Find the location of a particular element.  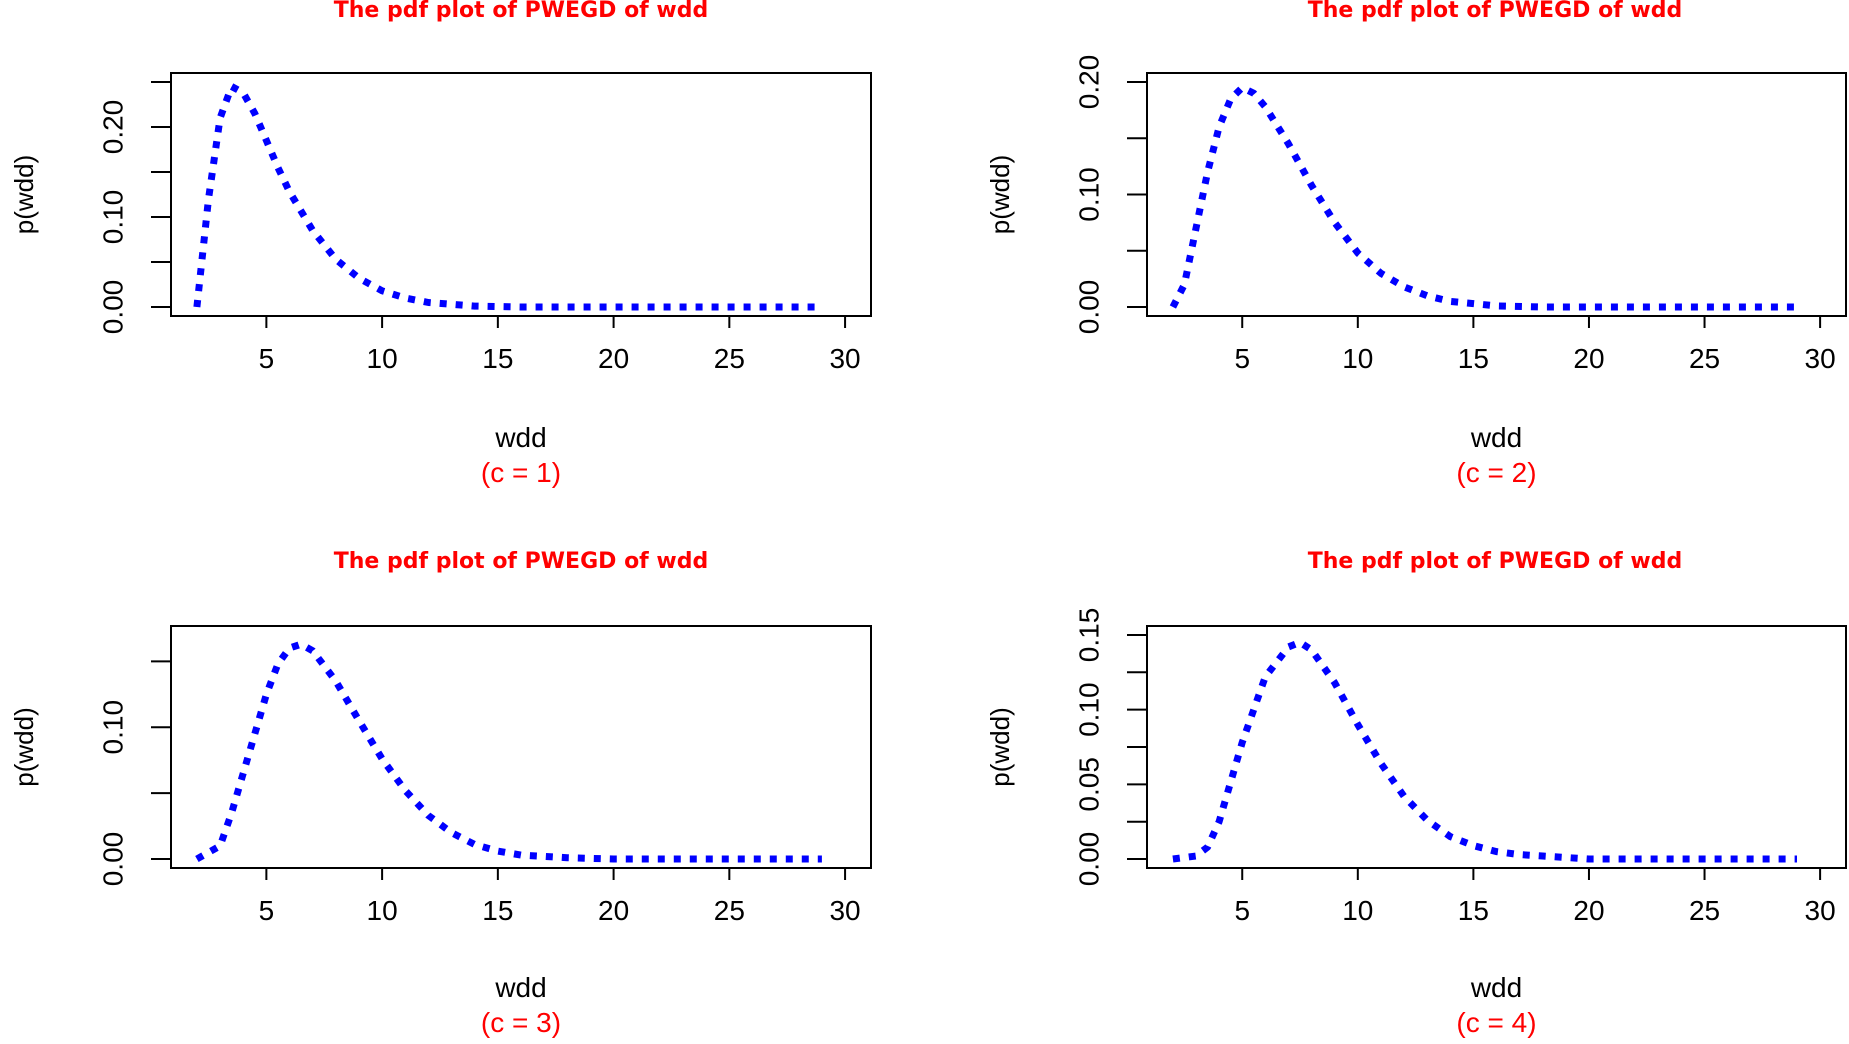

chart-caption: (c = 1) is located at coordinates (521, 472).